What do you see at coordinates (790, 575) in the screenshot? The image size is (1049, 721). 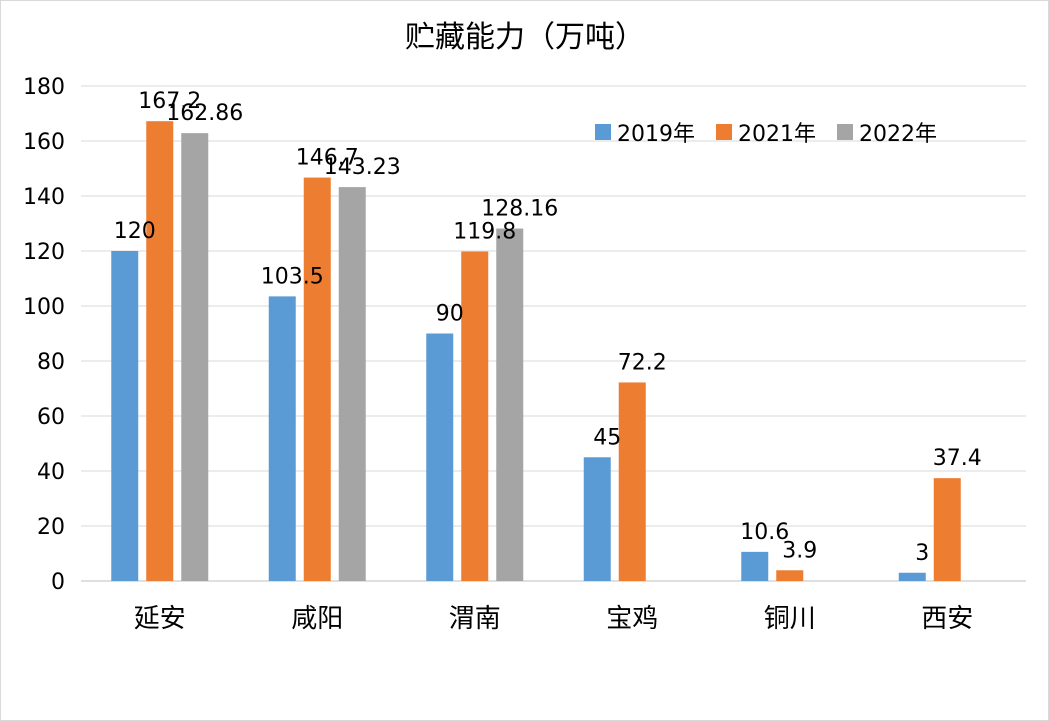 I see `bar-2021年-铜川` at bounding box center [790, 575].